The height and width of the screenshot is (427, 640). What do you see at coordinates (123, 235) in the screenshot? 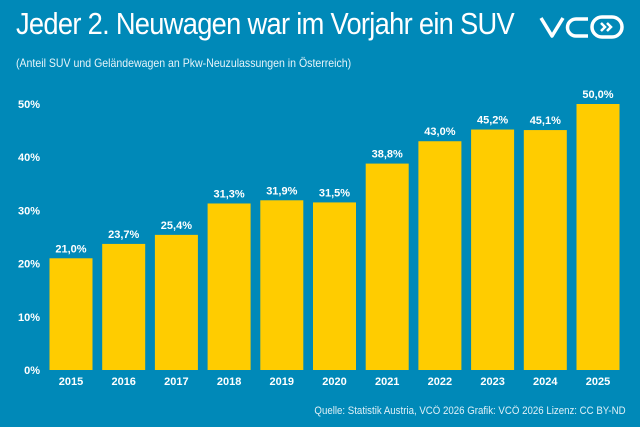
I see `data-label: 23,7%` at bounding box center [123, 235].